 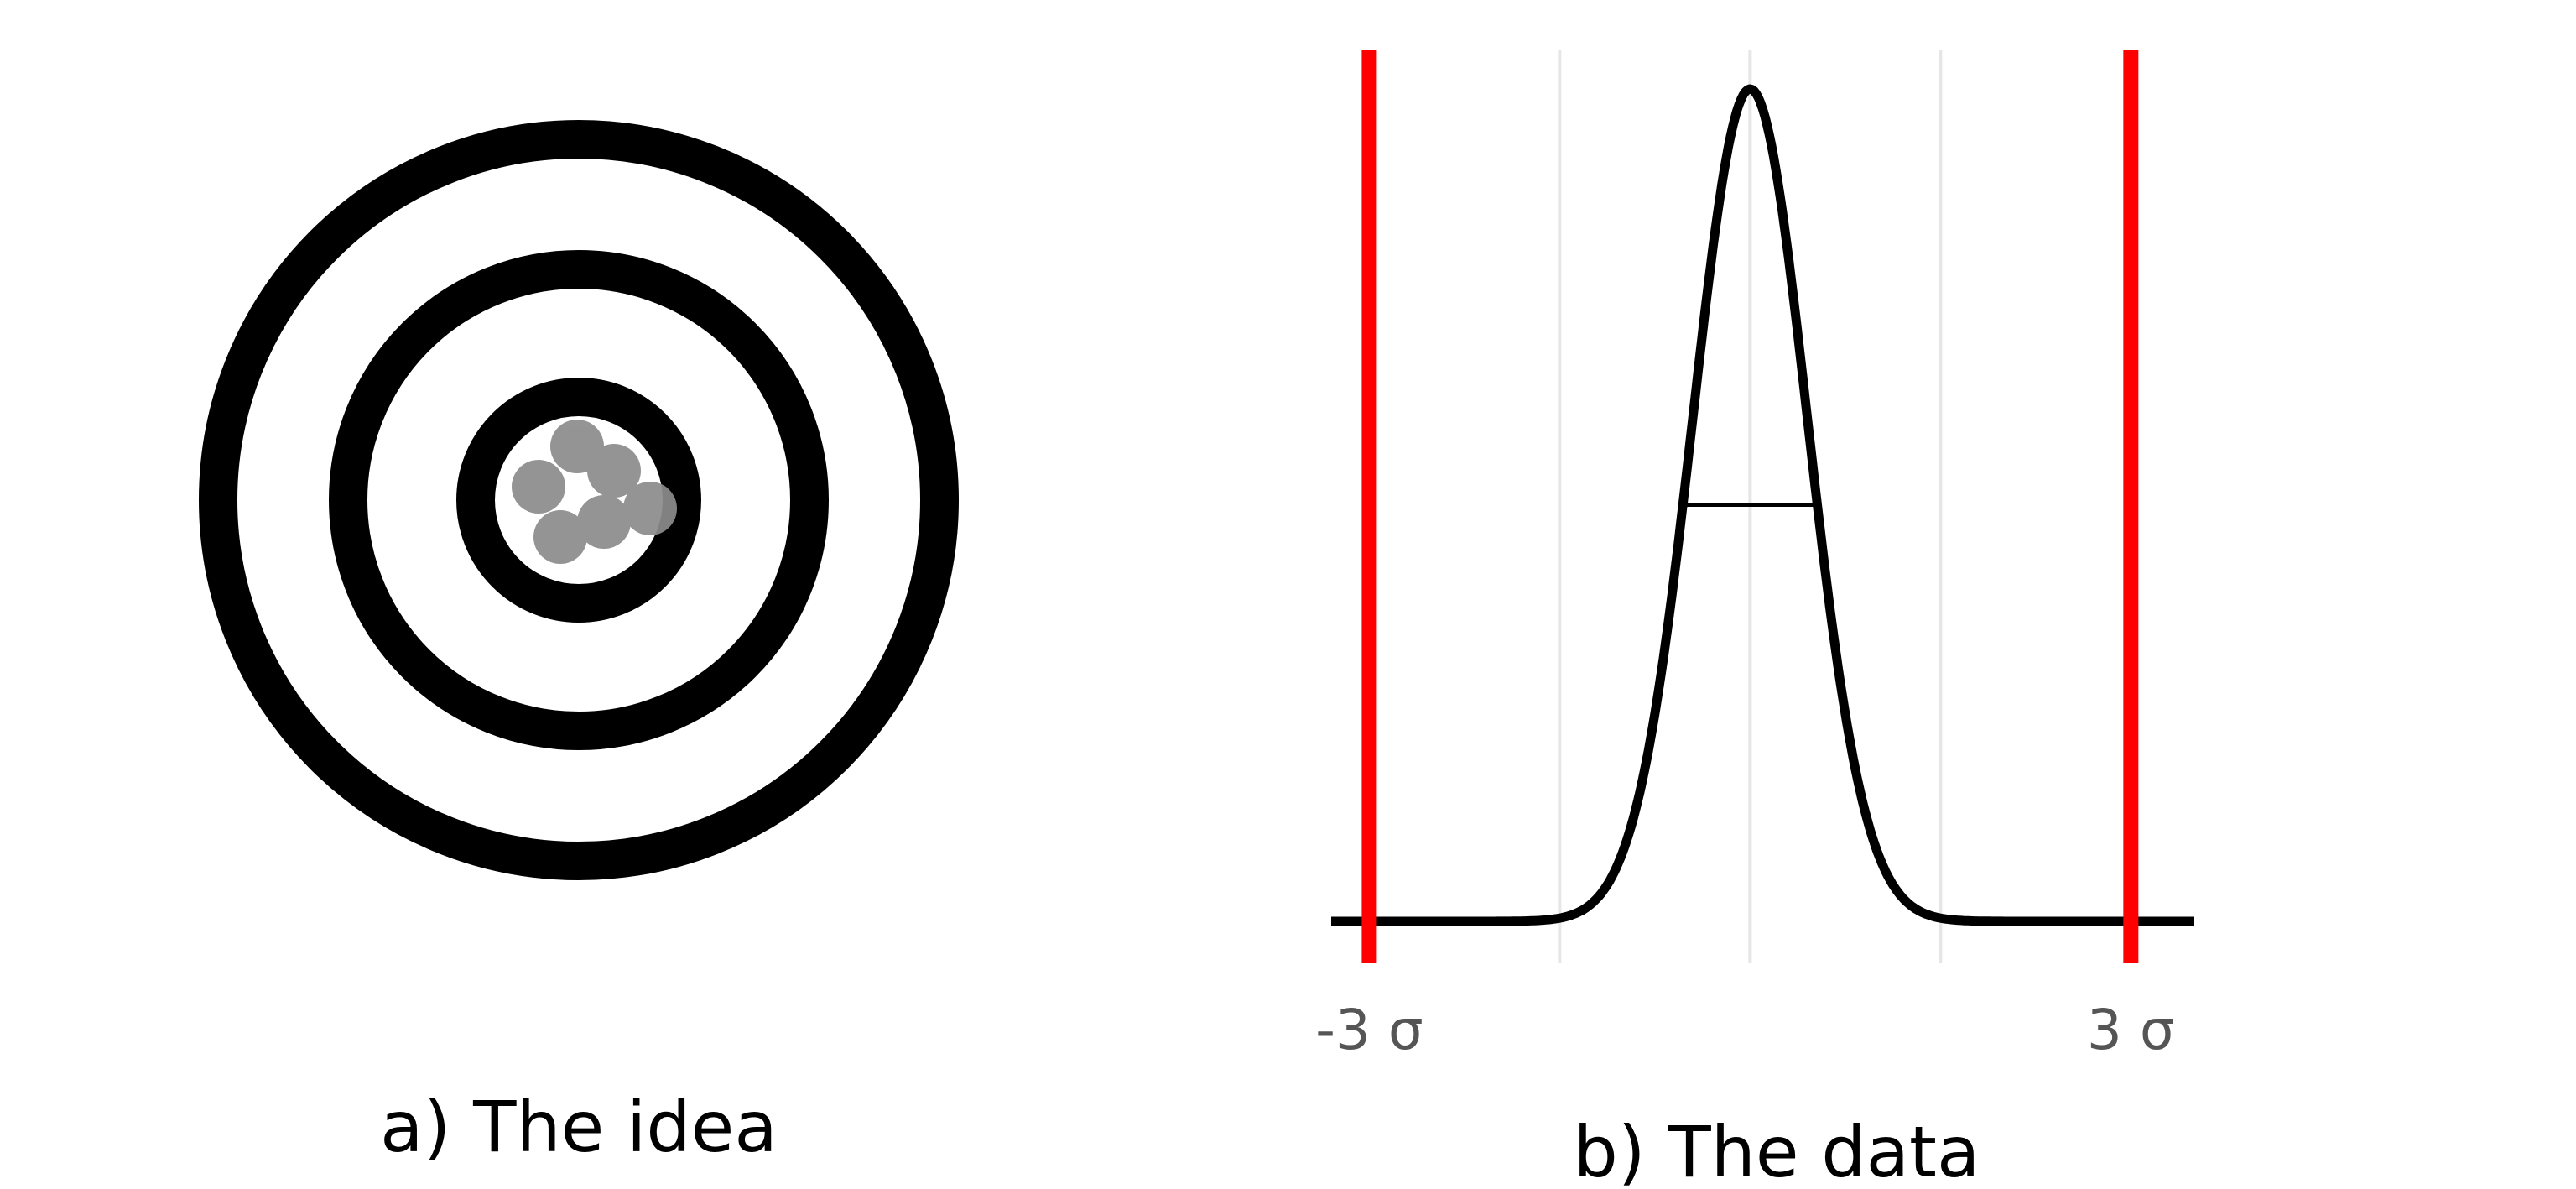 What do you see at coordinates (1777, 1150) in the screenshot?
I see `panel-b-caption: b) The data` at bounding box center [1777, 1150].